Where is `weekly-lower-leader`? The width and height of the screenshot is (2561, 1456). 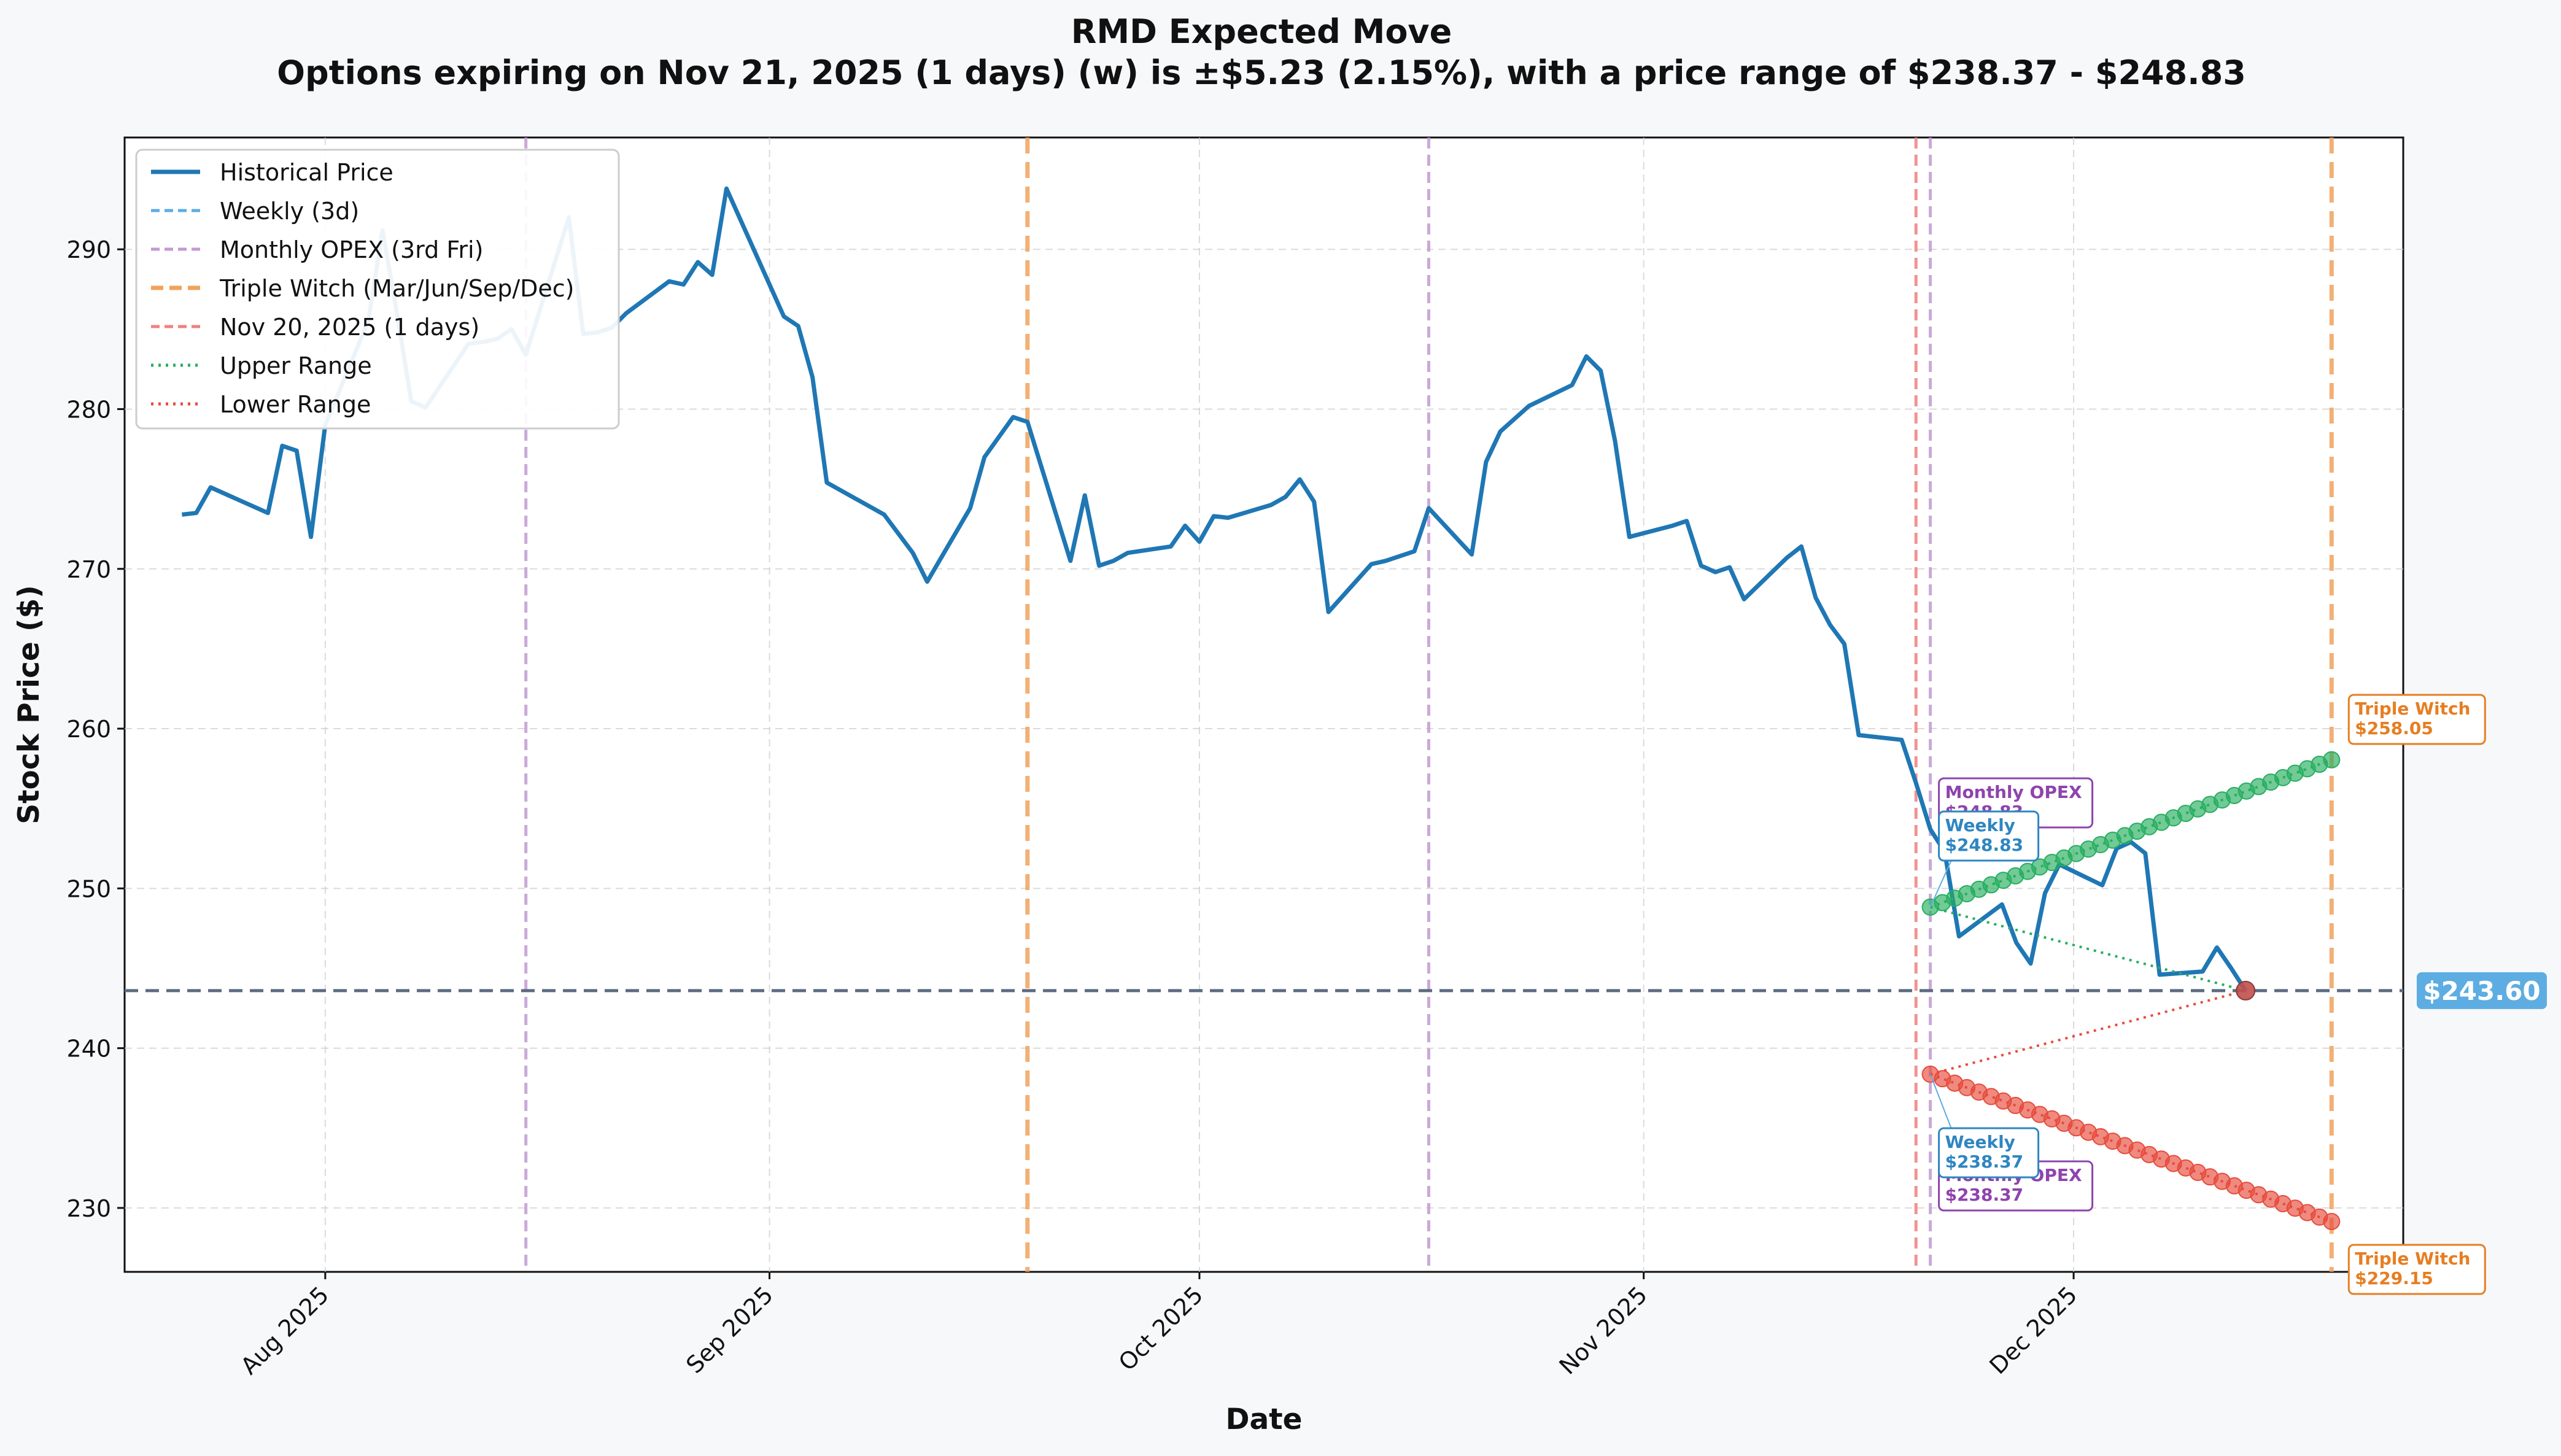 weekly-lower-leader is located at coordinates (1941, 1101).